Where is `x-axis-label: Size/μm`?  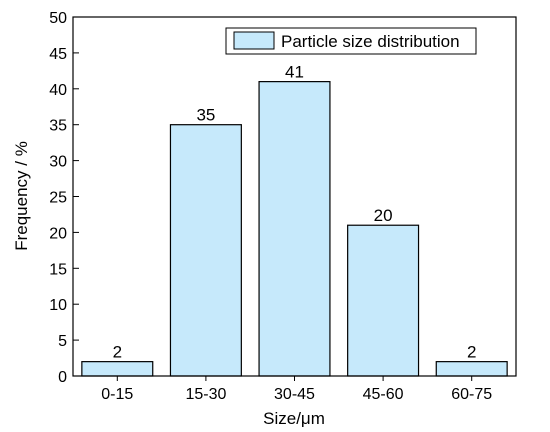
x-axis-label: Size/μm is located at coordinates (294, 418).